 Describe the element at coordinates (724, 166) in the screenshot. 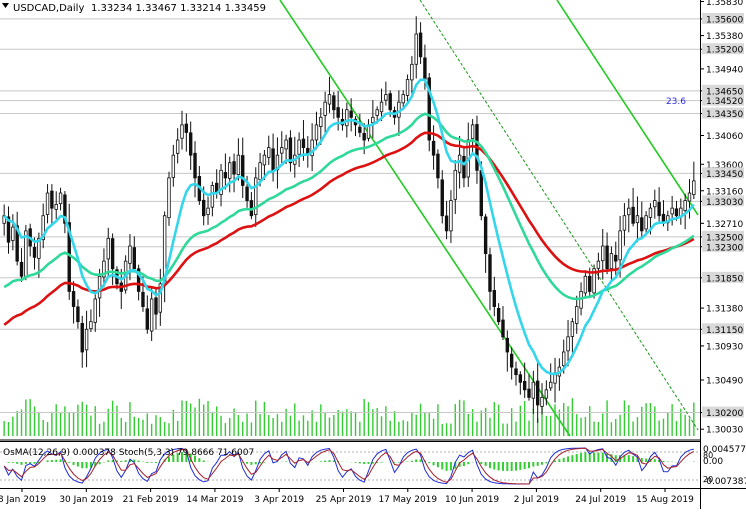

I see `price-tick-label: 1.33600` at that location.